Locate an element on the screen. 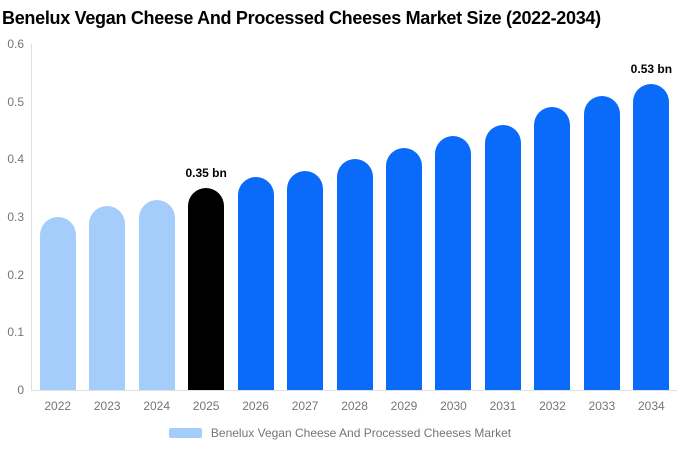 This screenshot has width=680, height=450. x-tick-label-2033: 2033 is located at coordinates (602, 406).